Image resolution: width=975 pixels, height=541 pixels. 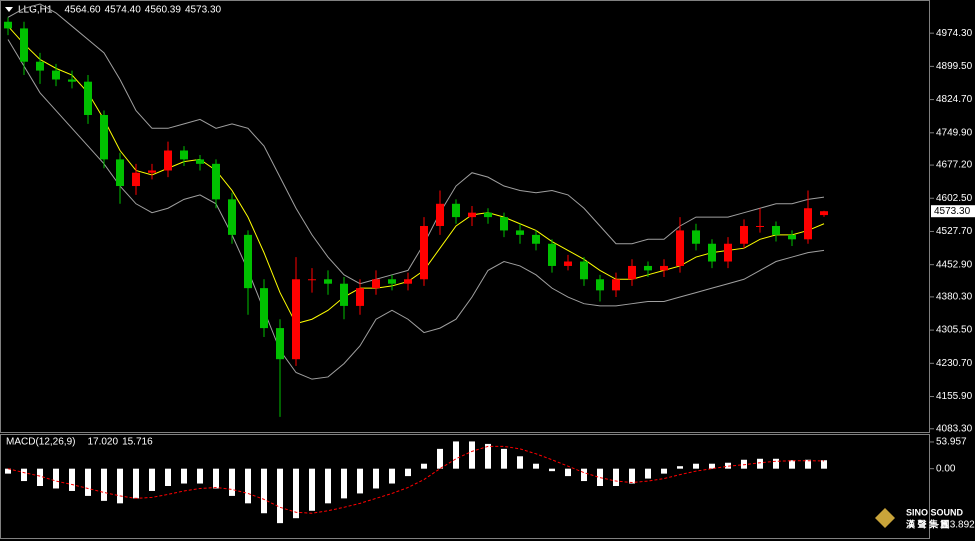 I want to click on last-price-box, so click(x=953, y=211).